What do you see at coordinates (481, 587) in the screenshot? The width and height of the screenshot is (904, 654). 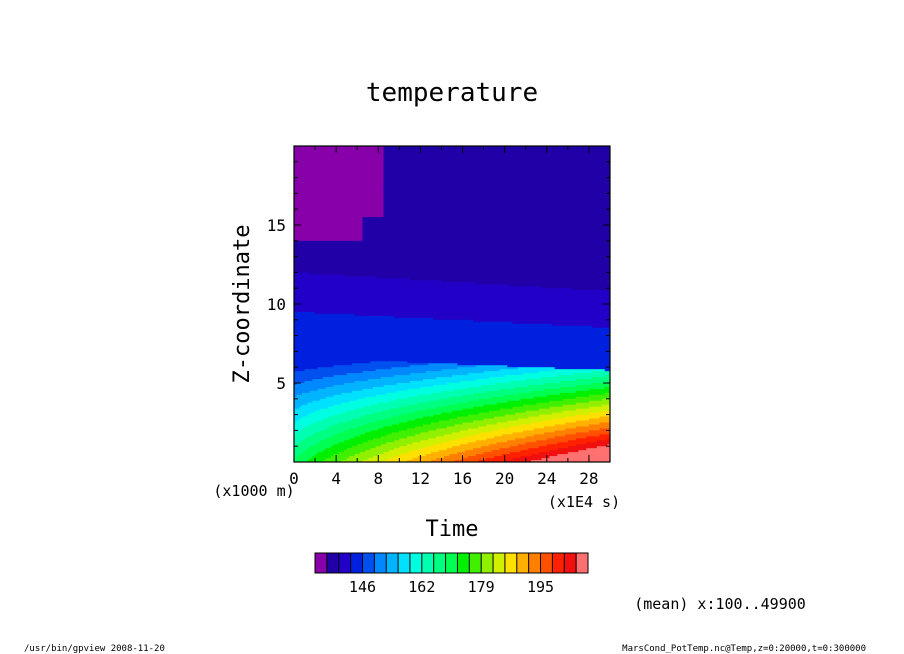 I see `colorbar-label: 179` at bounding box center [481, 587].